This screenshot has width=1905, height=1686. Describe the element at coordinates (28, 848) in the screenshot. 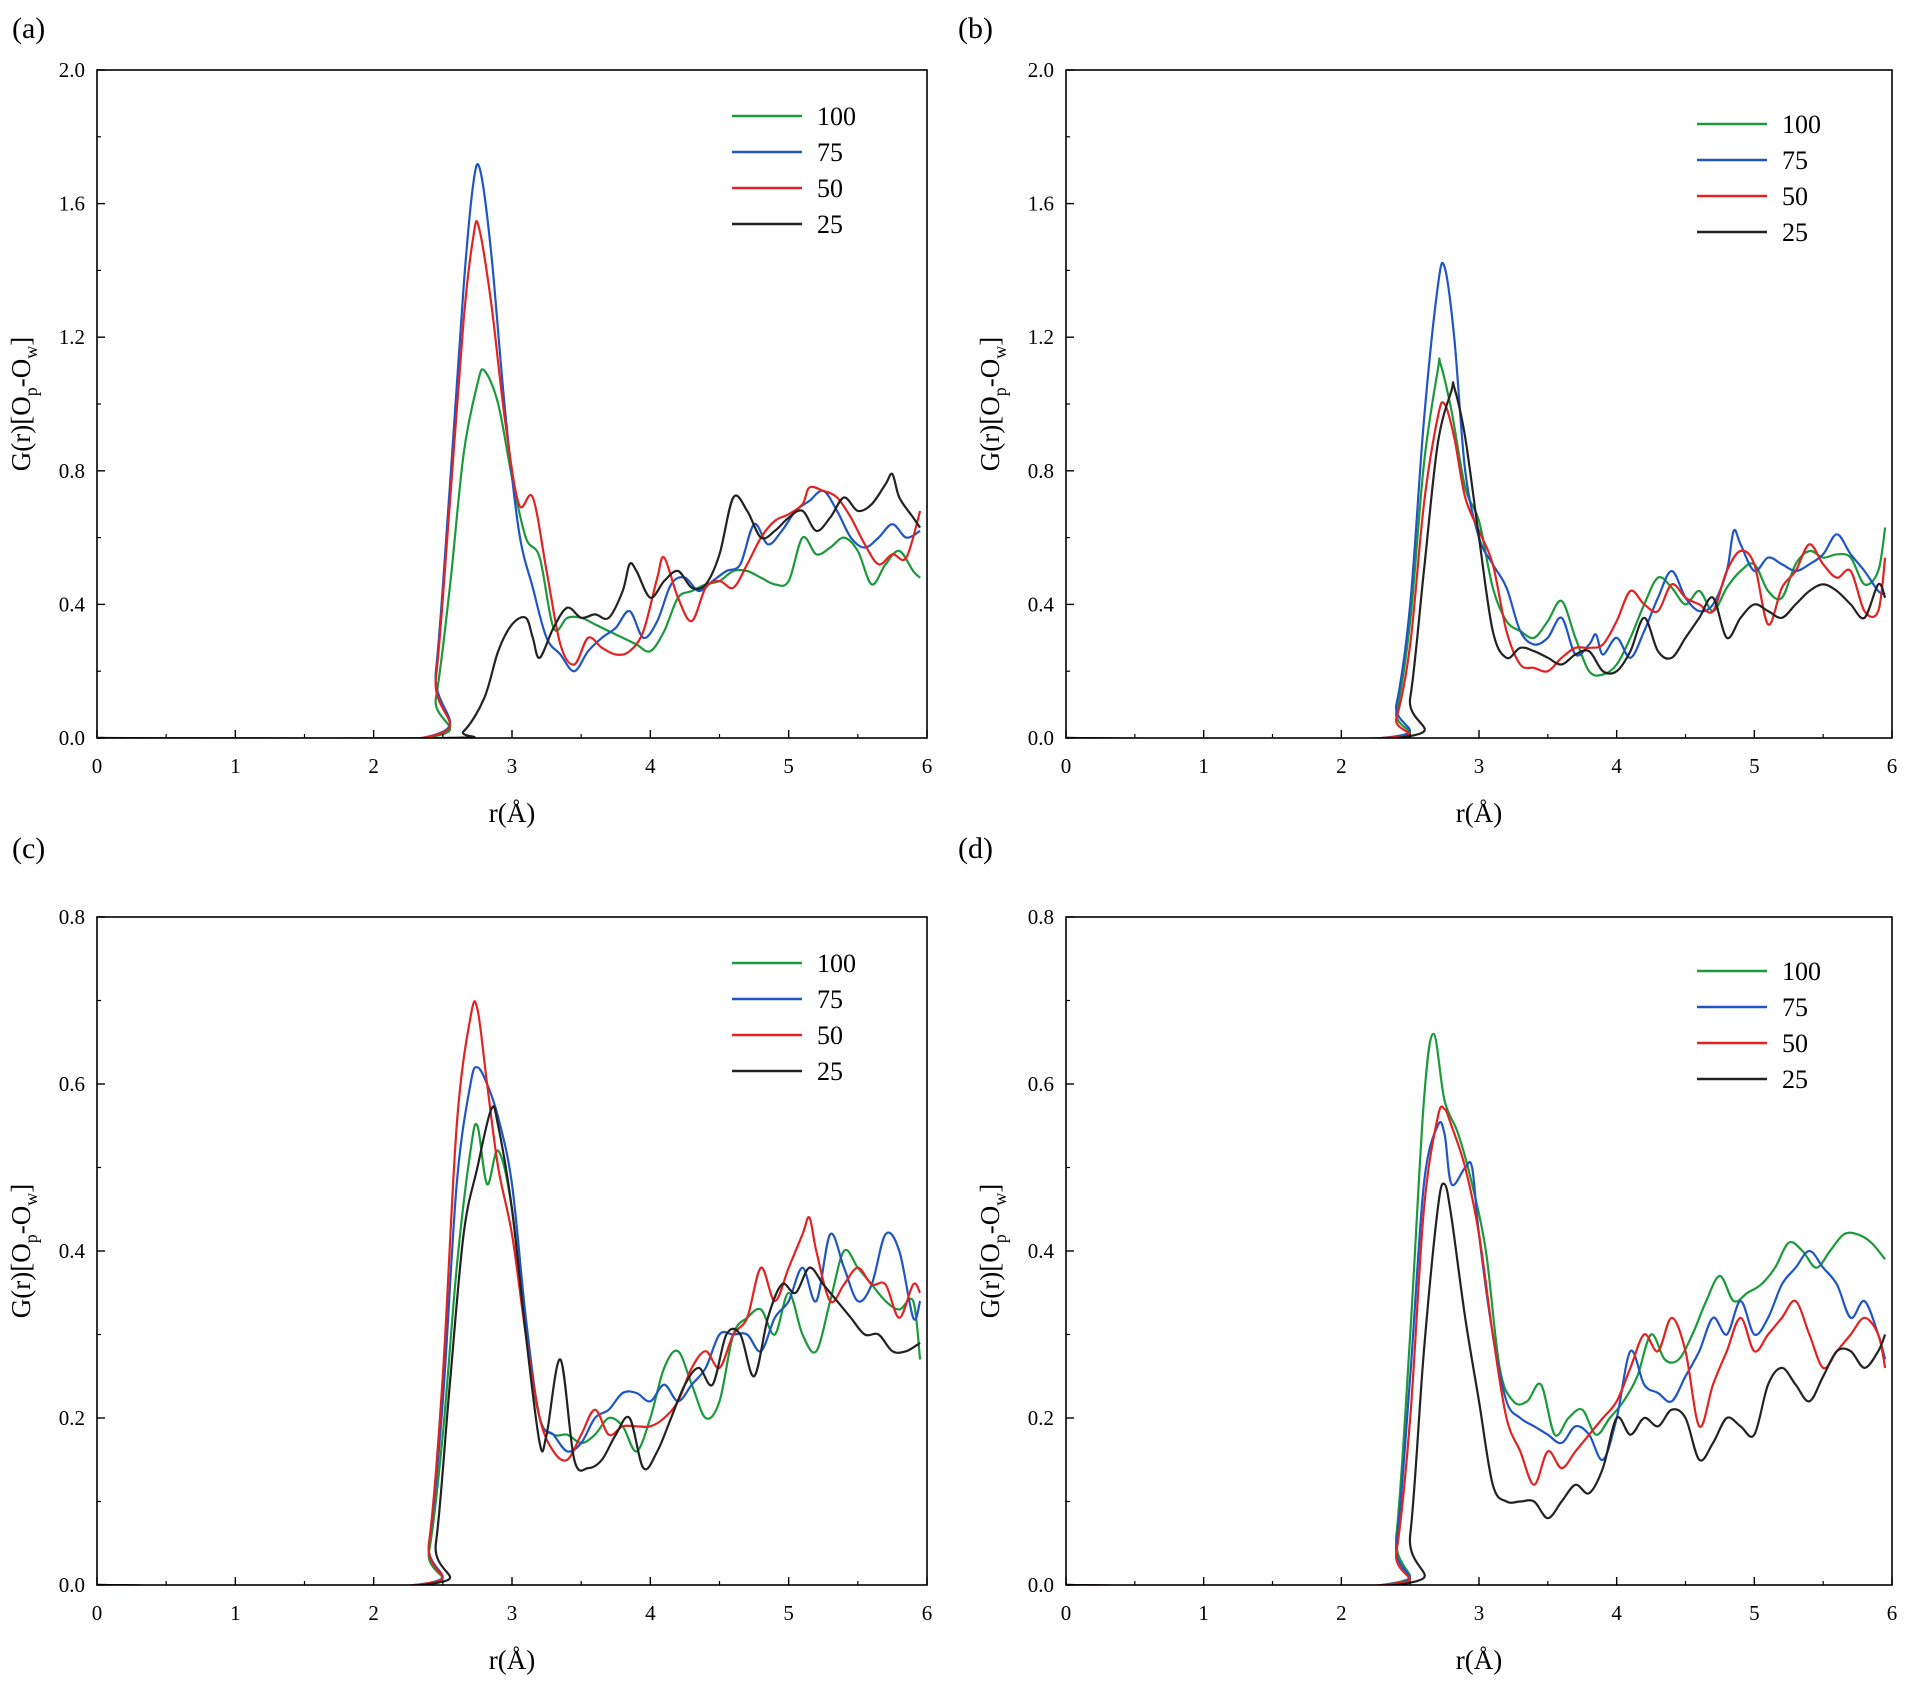

I see `panel-label: (c)` at that location.